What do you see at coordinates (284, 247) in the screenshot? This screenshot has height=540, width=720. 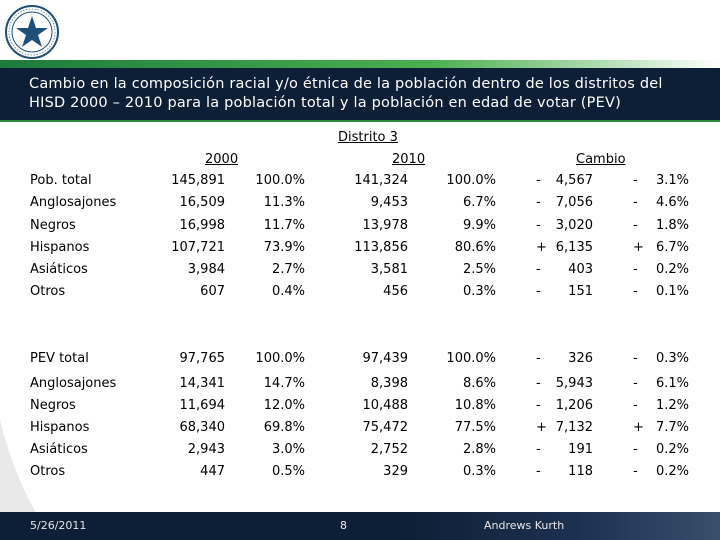 I see `percent-2000: 73.9%` at bounding box center [284, 247].